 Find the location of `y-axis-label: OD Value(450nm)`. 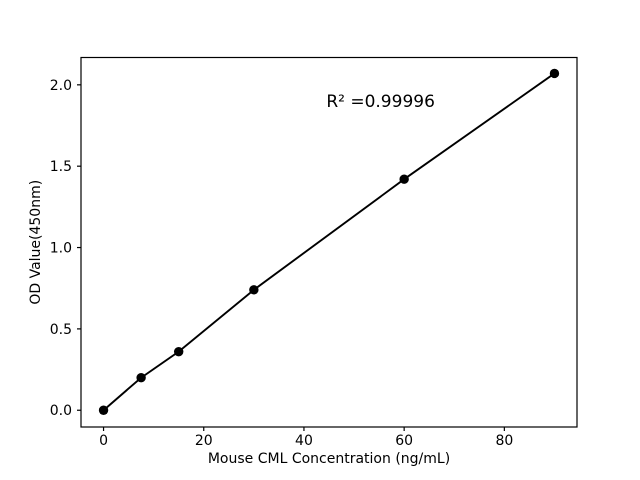

y-axis-label: OD Value(450nm) is located at coordinates (36, 242).